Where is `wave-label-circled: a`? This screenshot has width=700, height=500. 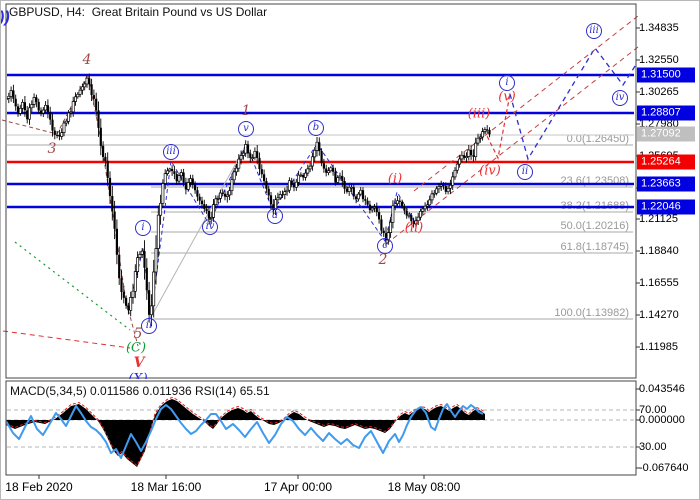 wave-label-circled: a is located at coordinates (275, 216).